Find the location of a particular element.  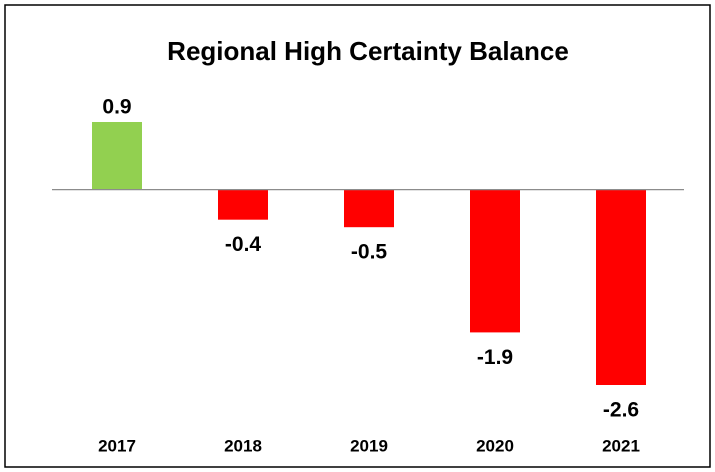

data-label: -1.9 is located at coordinates (495, 357).